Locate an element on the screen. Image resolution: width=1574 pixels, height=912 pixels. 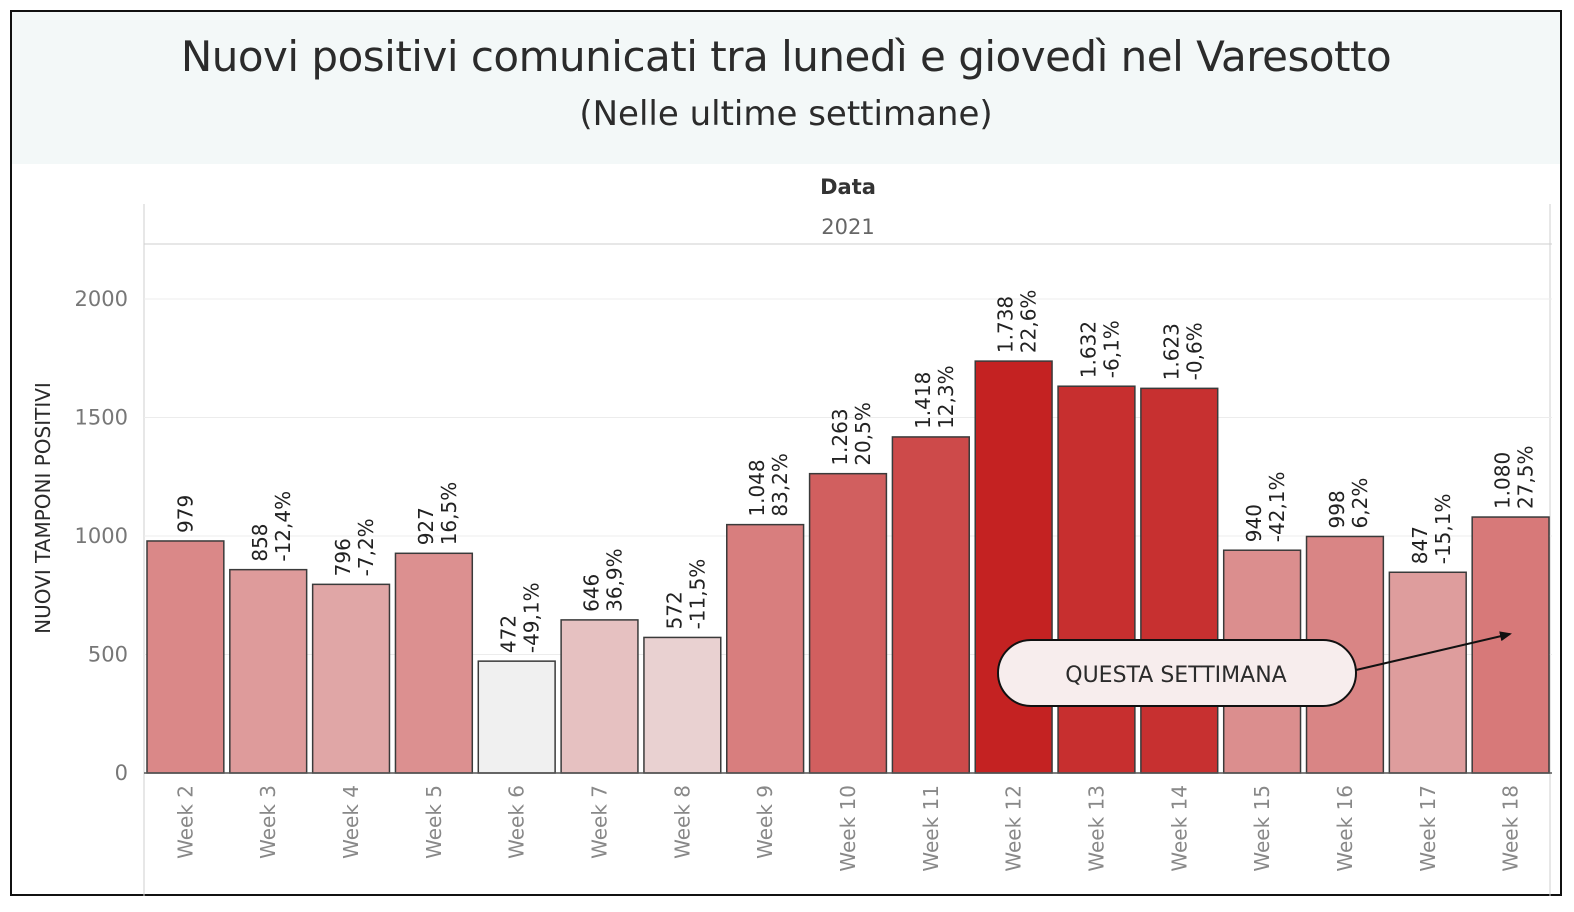
column-header: Data is located at coordinates (848, 187).